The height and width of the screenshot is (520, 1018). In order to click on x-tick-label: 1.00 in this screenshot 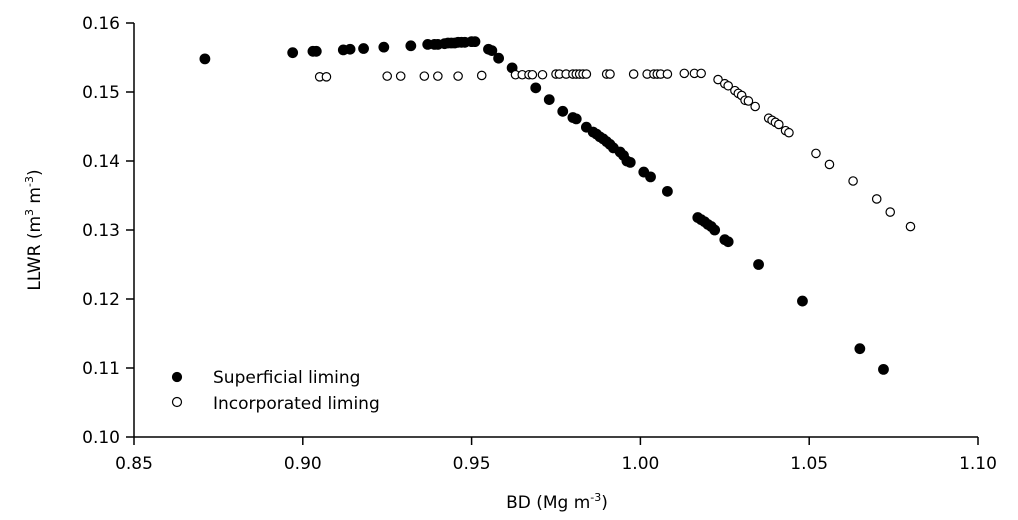, I will do `click(640, 464)`.